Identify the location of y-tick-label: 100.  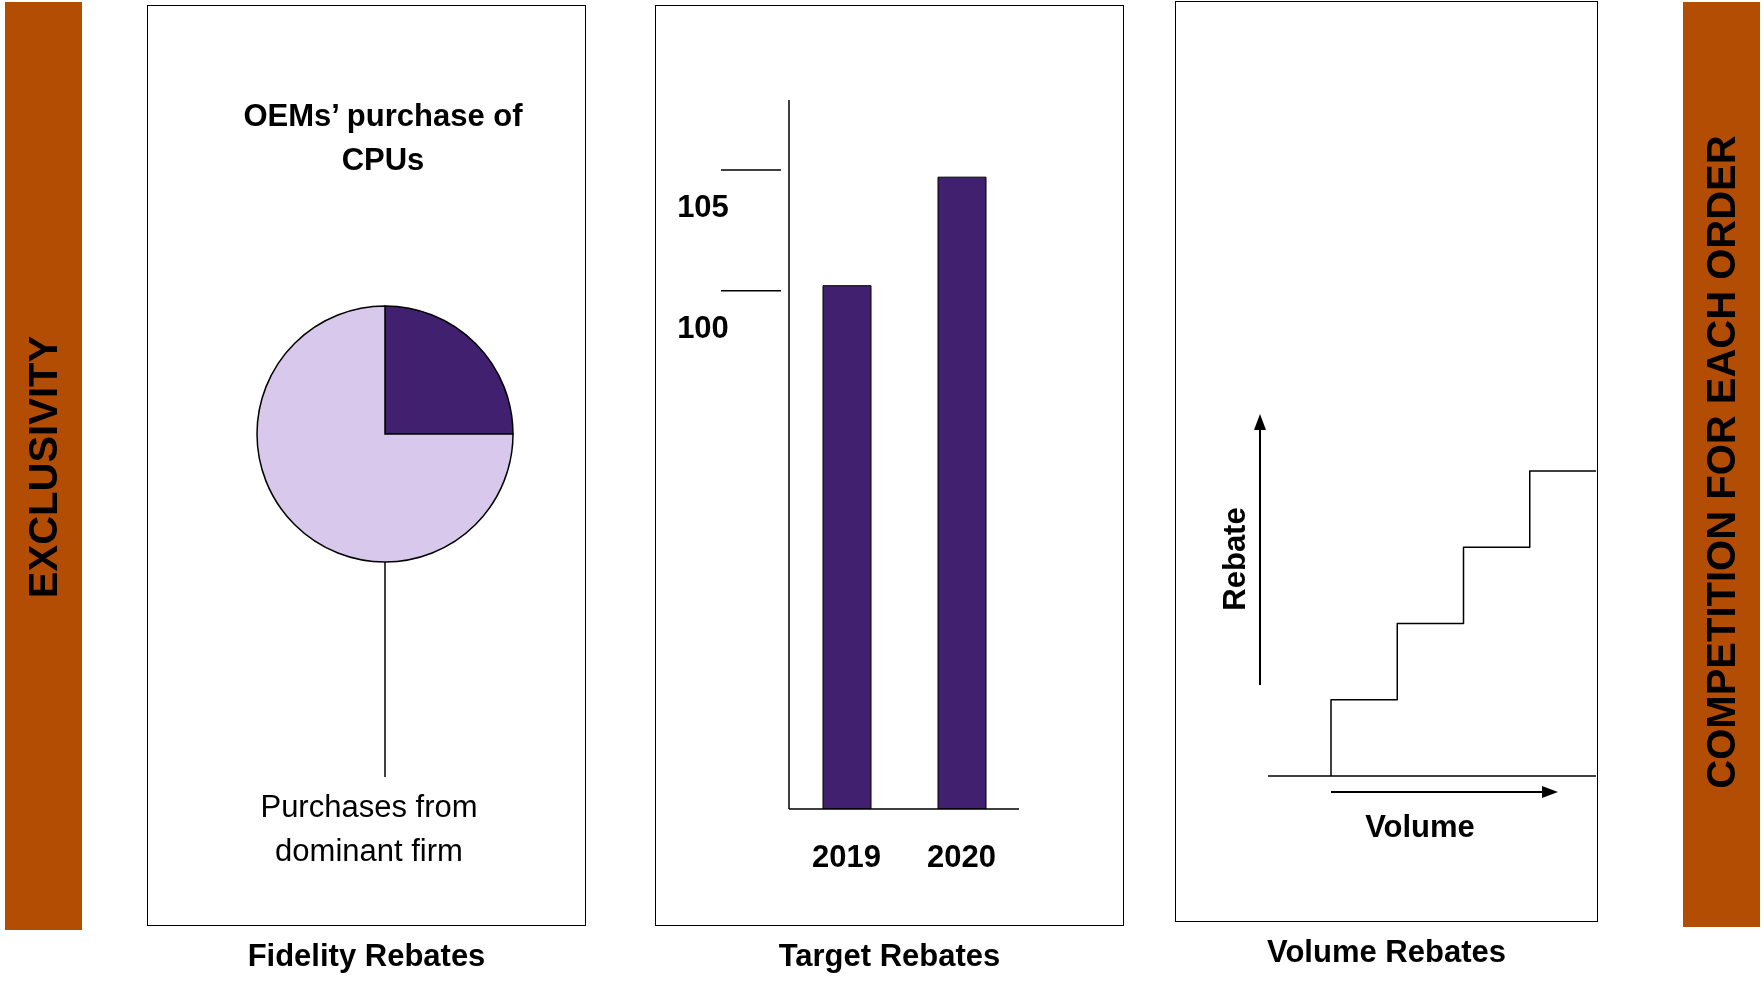
(703, 327).